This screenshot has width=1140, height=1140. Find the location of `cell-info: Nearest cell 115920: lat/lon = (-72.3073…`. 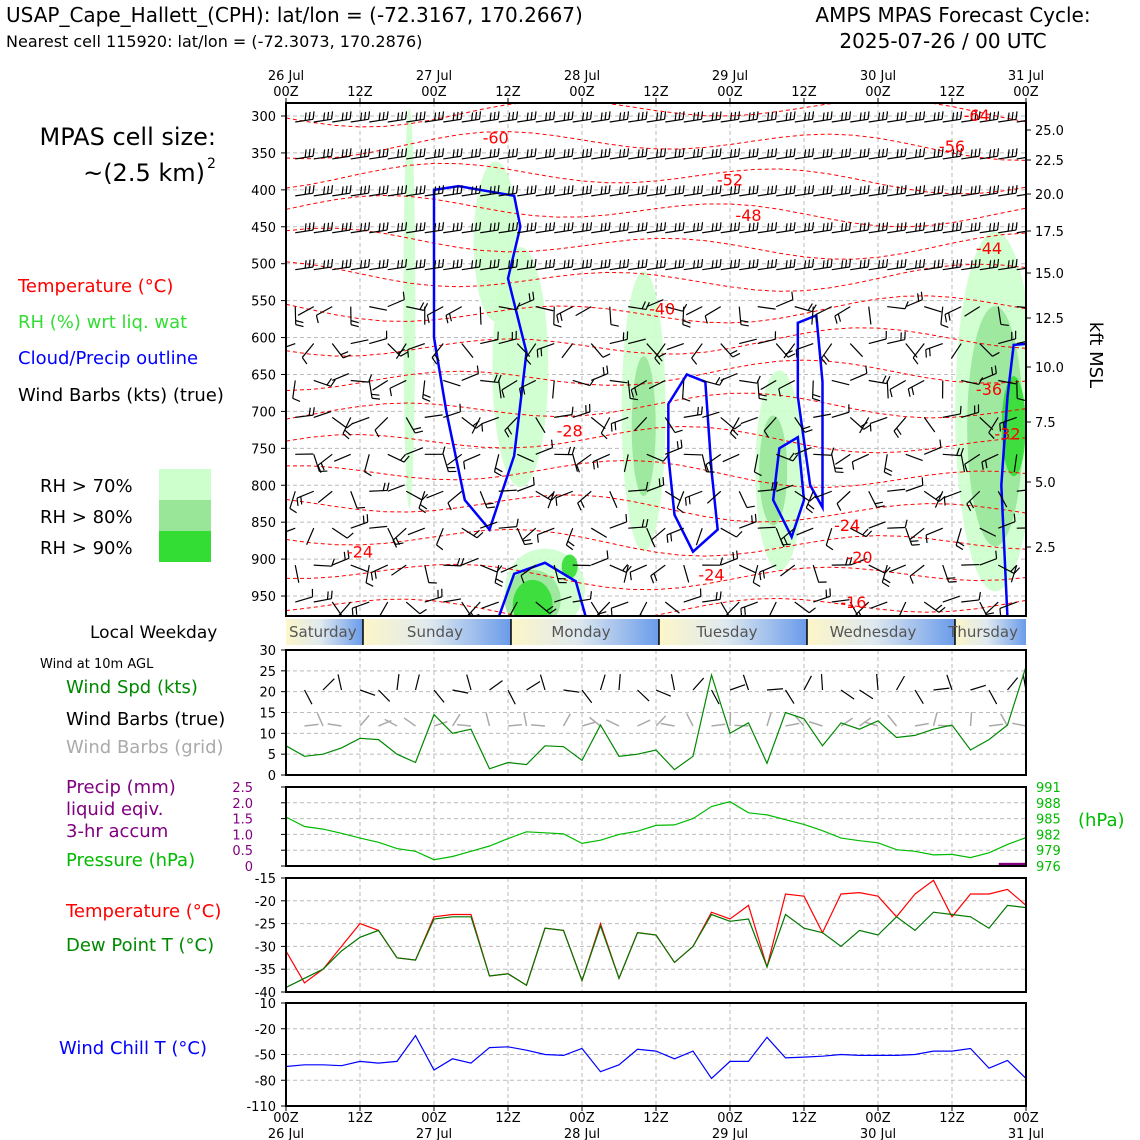

cell-info: Nearest cell 115920: lat/lon = (-72.3073… is located at coordinates (214, 41).